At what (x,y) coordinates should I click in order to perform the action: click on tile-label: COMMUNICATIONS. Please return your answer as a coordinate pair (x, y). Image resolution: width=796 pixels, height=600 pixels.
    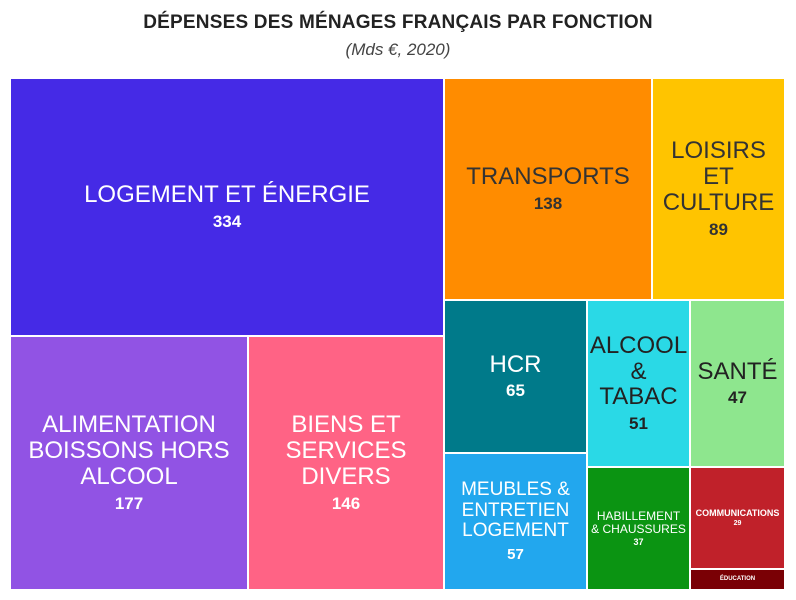
    Looking at the image, I should click on (737, 512).